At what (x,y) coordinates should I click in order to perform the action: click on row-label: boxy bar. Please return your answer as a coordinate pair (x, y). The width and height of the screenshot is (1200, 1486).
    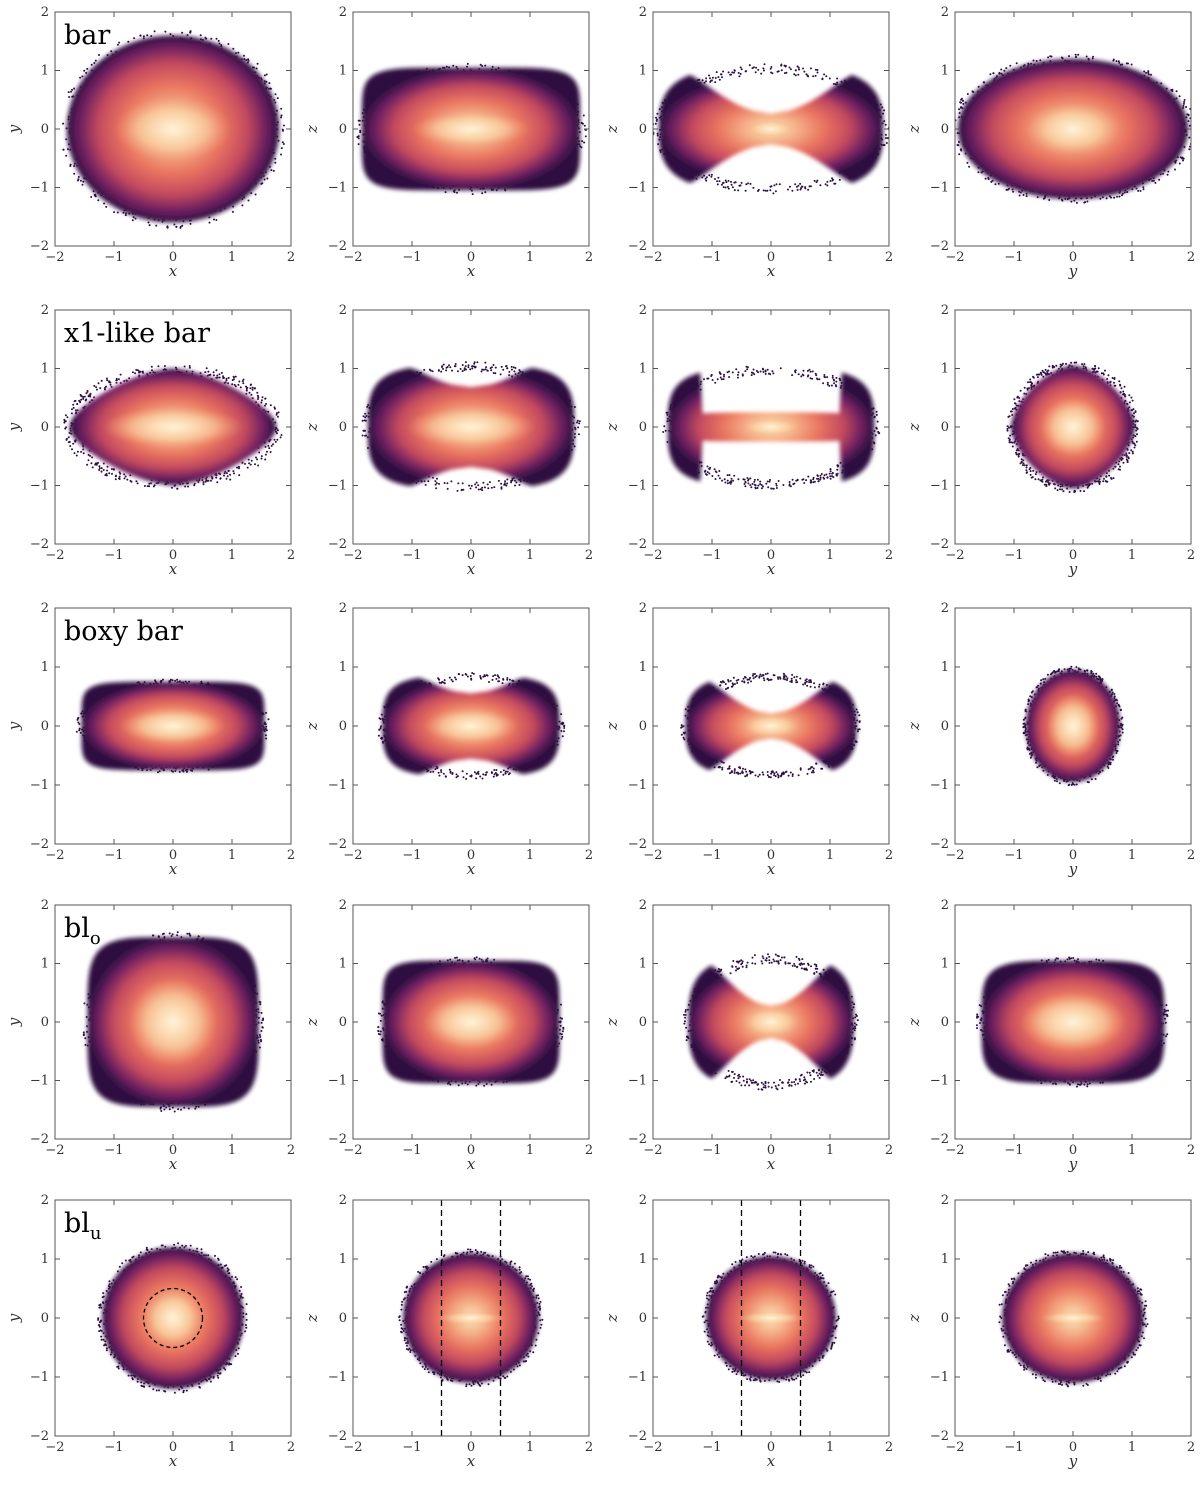
    Looking at the image, I should click on (123, 631).